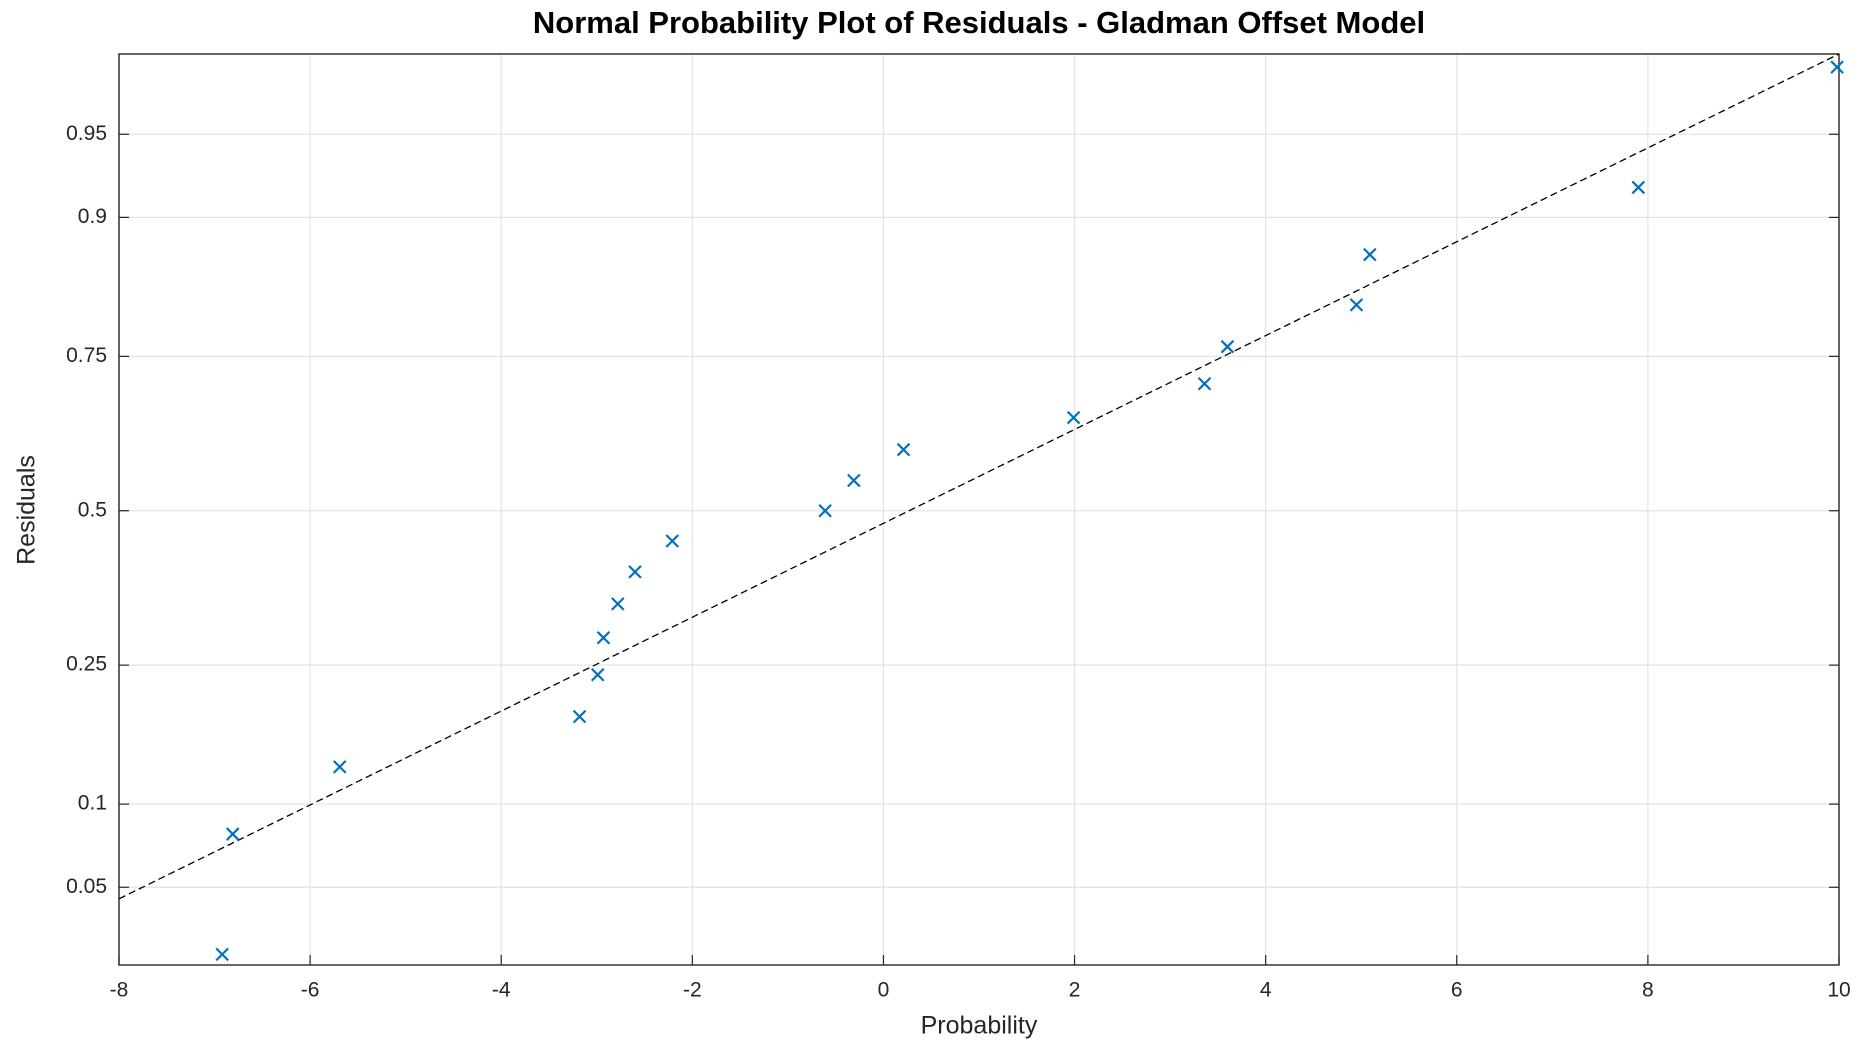 The width and height of the screenshot is (1870, 1046). What do you see at coordinates (692, 990) in the screenshot?
I see `x-tick-label: -2` at bounding box center [692, 990].